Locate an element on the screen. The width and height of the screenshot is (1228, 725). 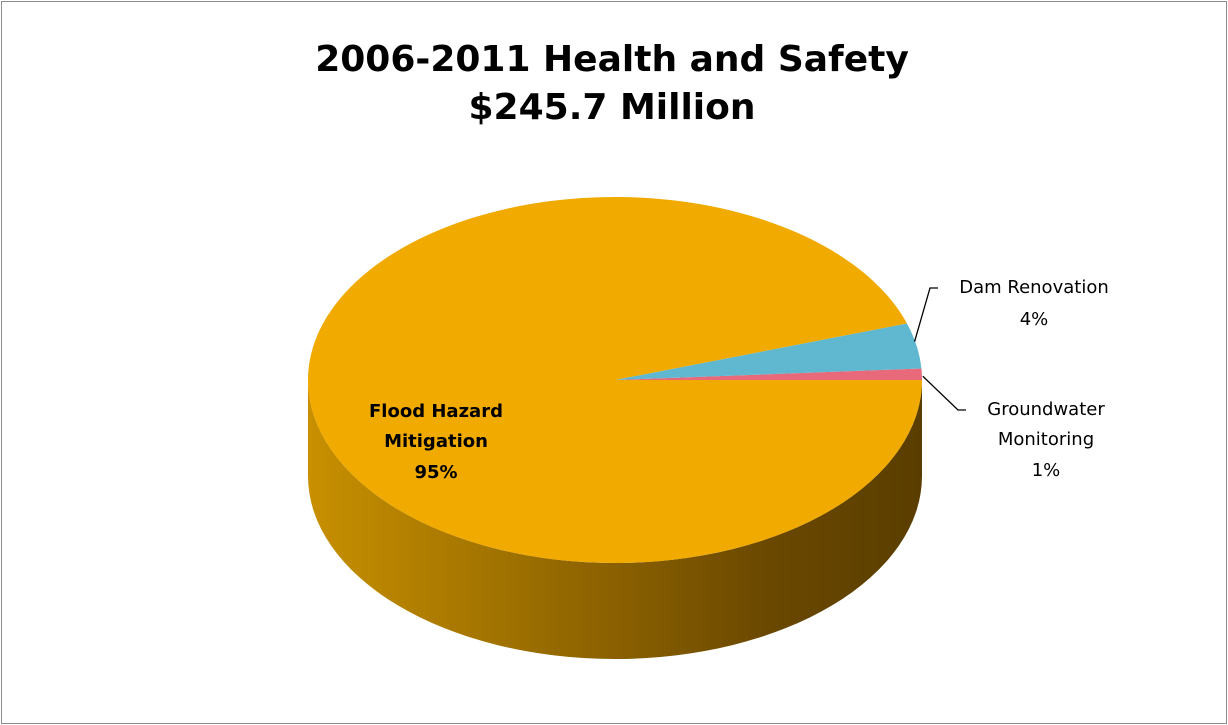
leader-line-groundwater is located at coordinates (944, 393).